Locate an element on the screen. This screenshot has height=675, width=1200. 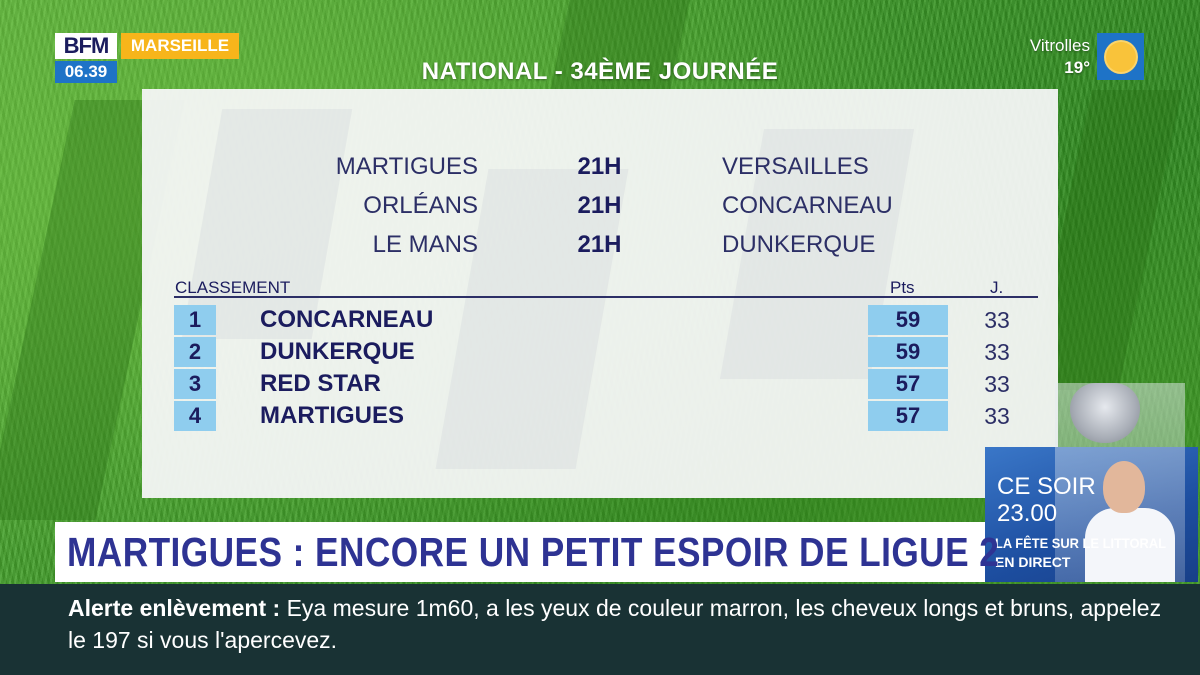
promo-when: CE SOIR is located at coordinates (1046, 486).